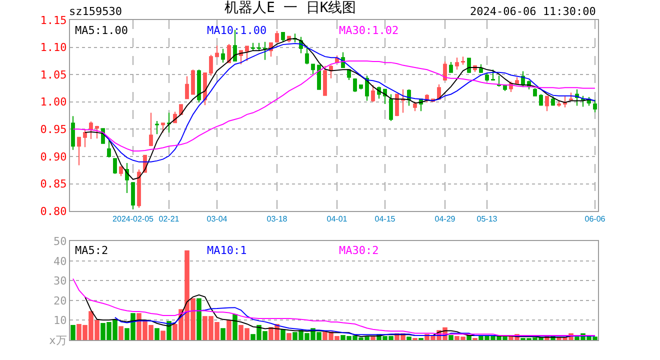 This screenshot has width=660, height=360. I want to click on text: sz159530, so click(95, 11).